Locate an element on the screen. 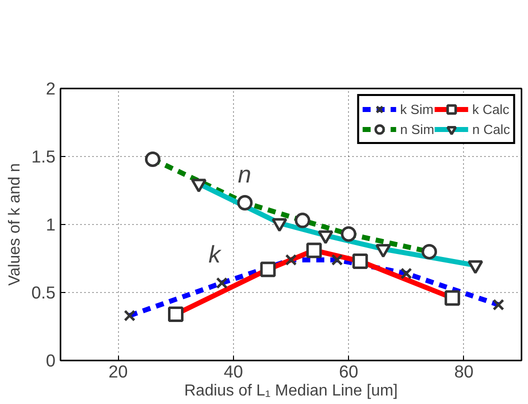 The image size is (528, 404). y-tick-label: 0.5 is located at coordinates (43, 292).